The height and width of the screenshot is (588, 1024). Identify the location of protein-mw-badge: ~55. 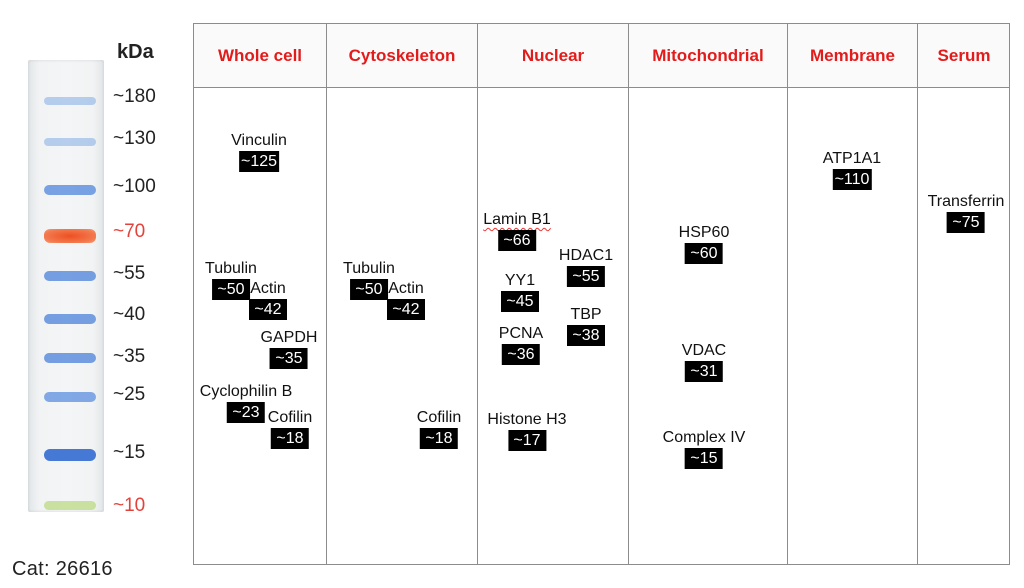
(585, 276).